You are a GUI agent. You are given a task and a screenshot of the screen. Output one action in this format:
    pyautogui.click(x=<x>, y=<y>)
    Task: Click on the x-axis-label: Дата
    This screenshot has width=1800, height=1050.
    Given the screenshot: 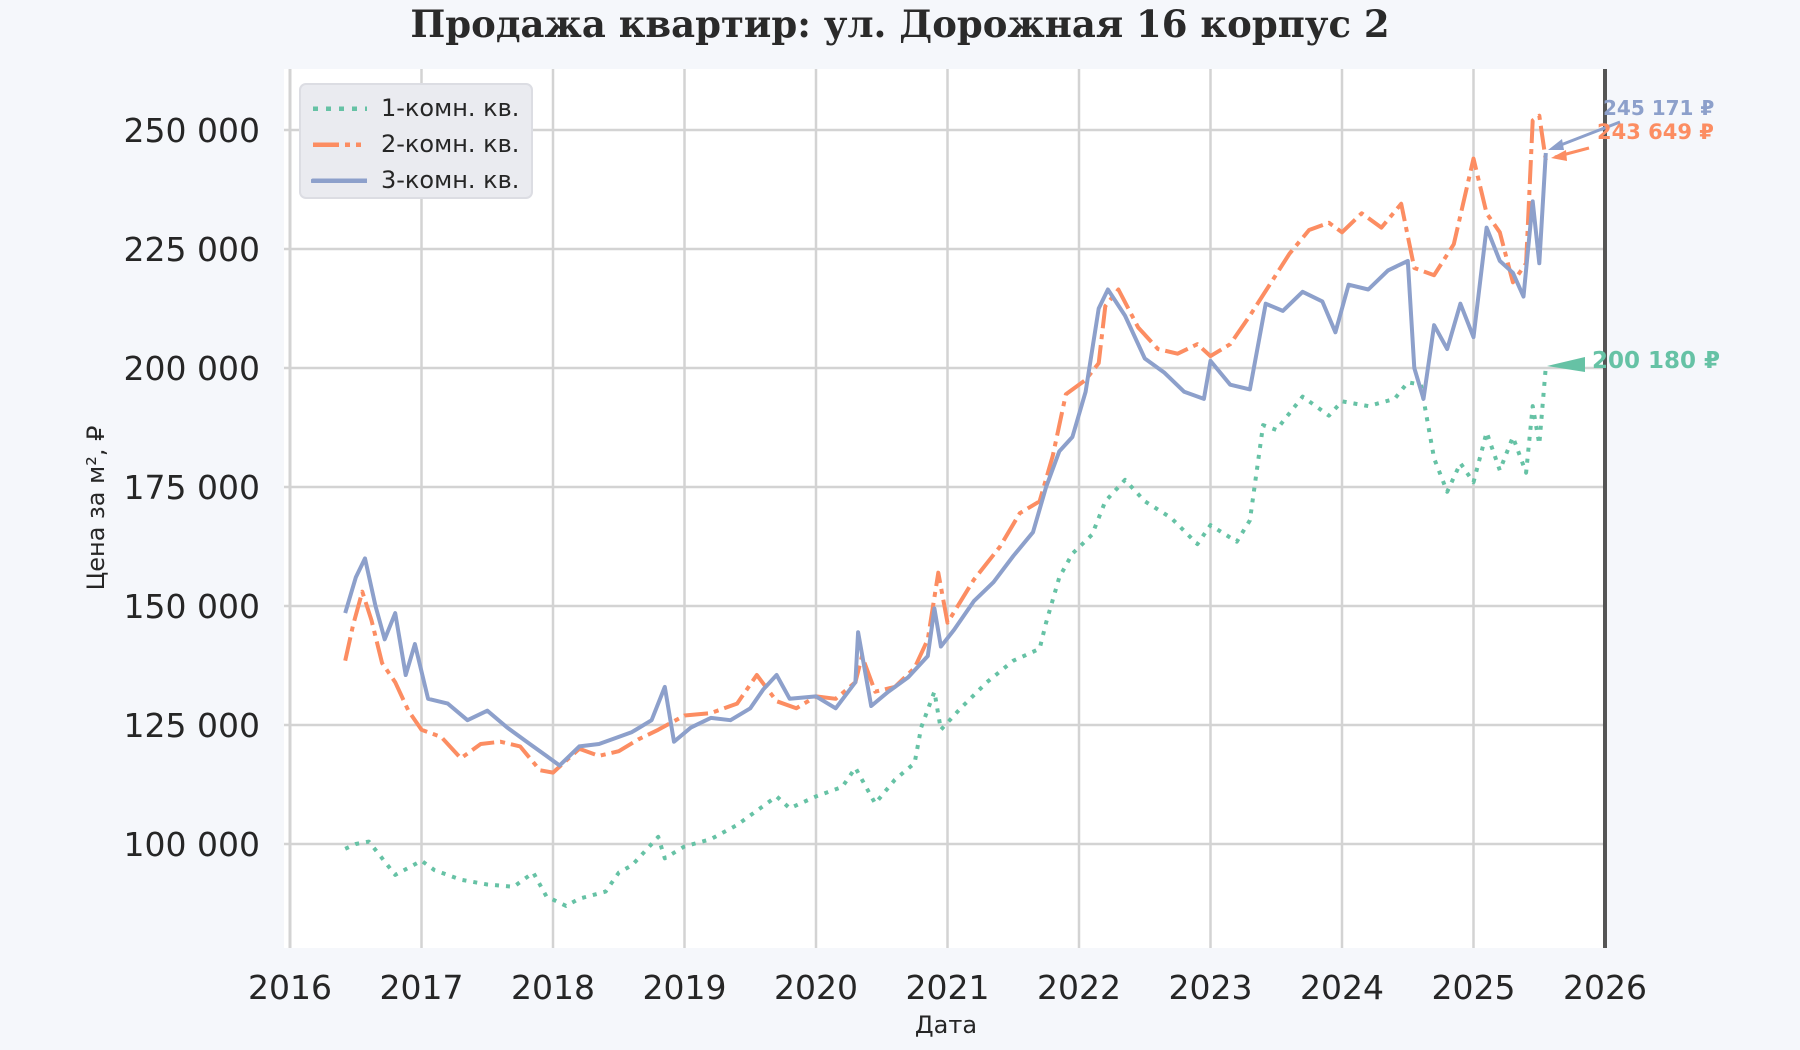 What is the action you would take?
    pyautogui.click(x=946, y=1025)
    